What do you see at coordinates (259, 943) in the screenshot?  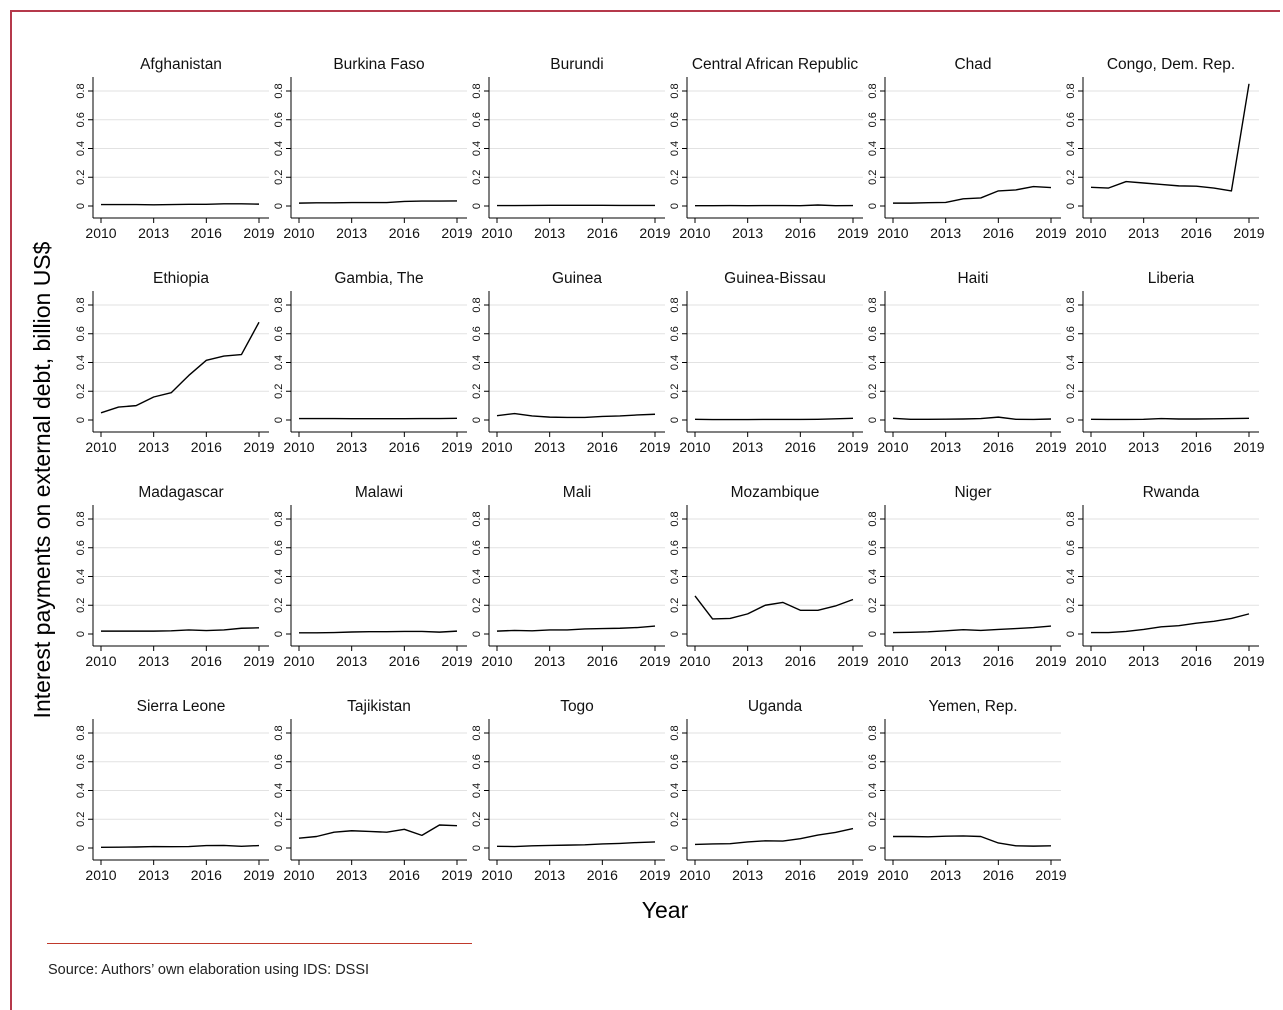 I see `source-divider` at bounding box center [259, 943].